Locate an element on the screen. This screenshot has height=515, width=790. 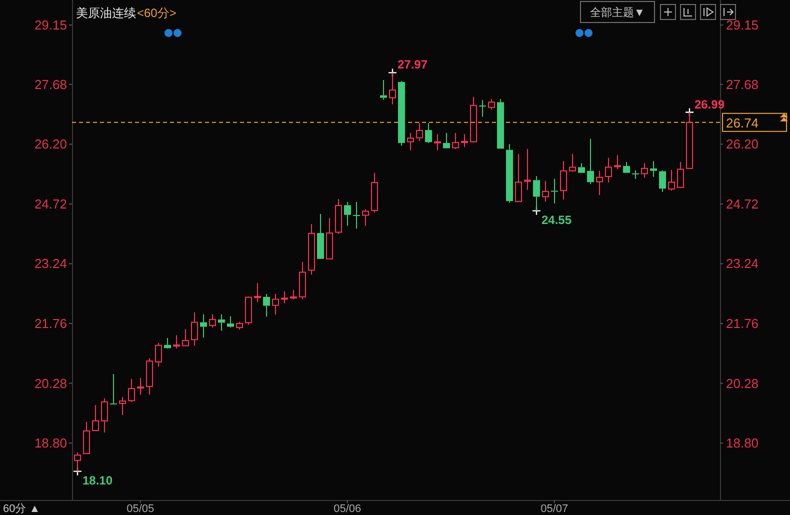
period-label: 60分 ▲ is located at coordinates (21, 509).